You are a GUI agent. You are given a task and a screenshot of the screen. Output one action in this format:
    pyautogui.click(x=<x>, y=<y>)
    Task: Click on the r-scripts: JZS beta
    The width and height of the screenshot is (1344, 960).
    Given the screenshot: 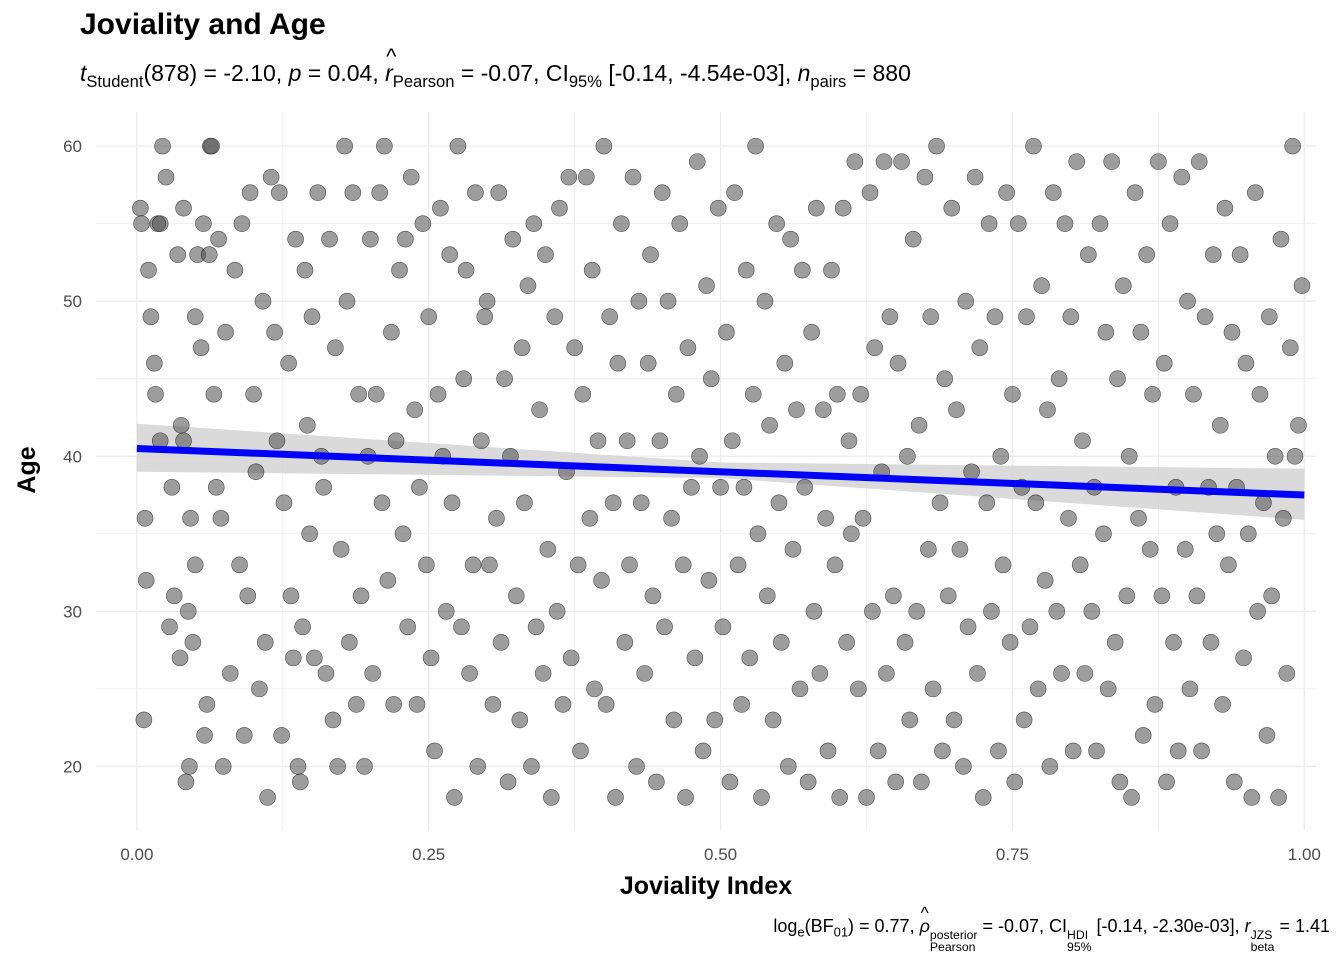 What is the action you would take?
    pyautogui.click(x=1262, y=940)
    